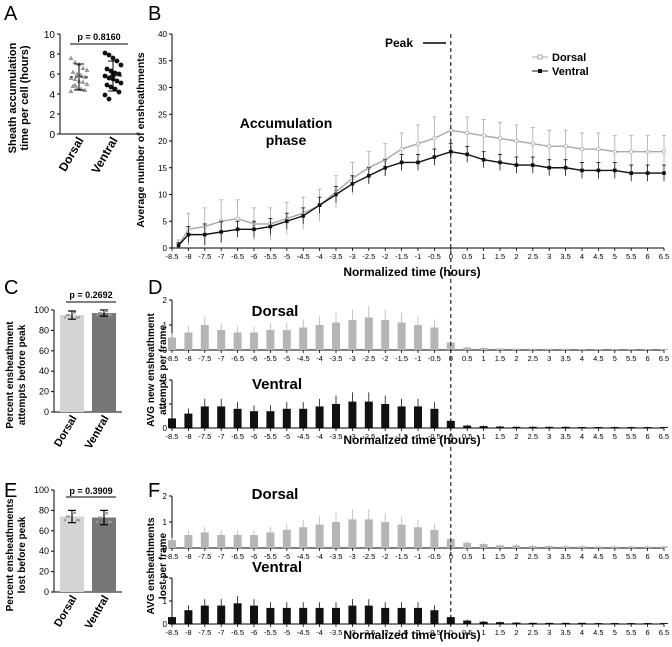 The image size is (672, 647). What do you see at coordinates (533, 632) in the screenshot?
I see `panel-f-bottom-x-tick-label: 2.5` at bounding box center [533, 632].